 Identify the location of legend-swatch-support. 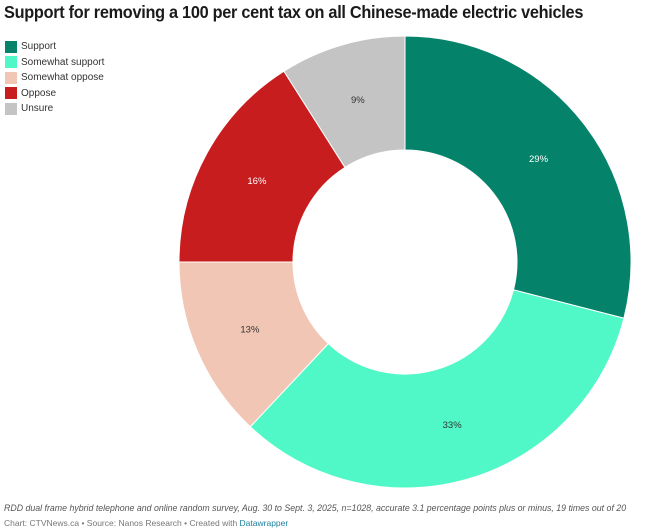
(11, 46).